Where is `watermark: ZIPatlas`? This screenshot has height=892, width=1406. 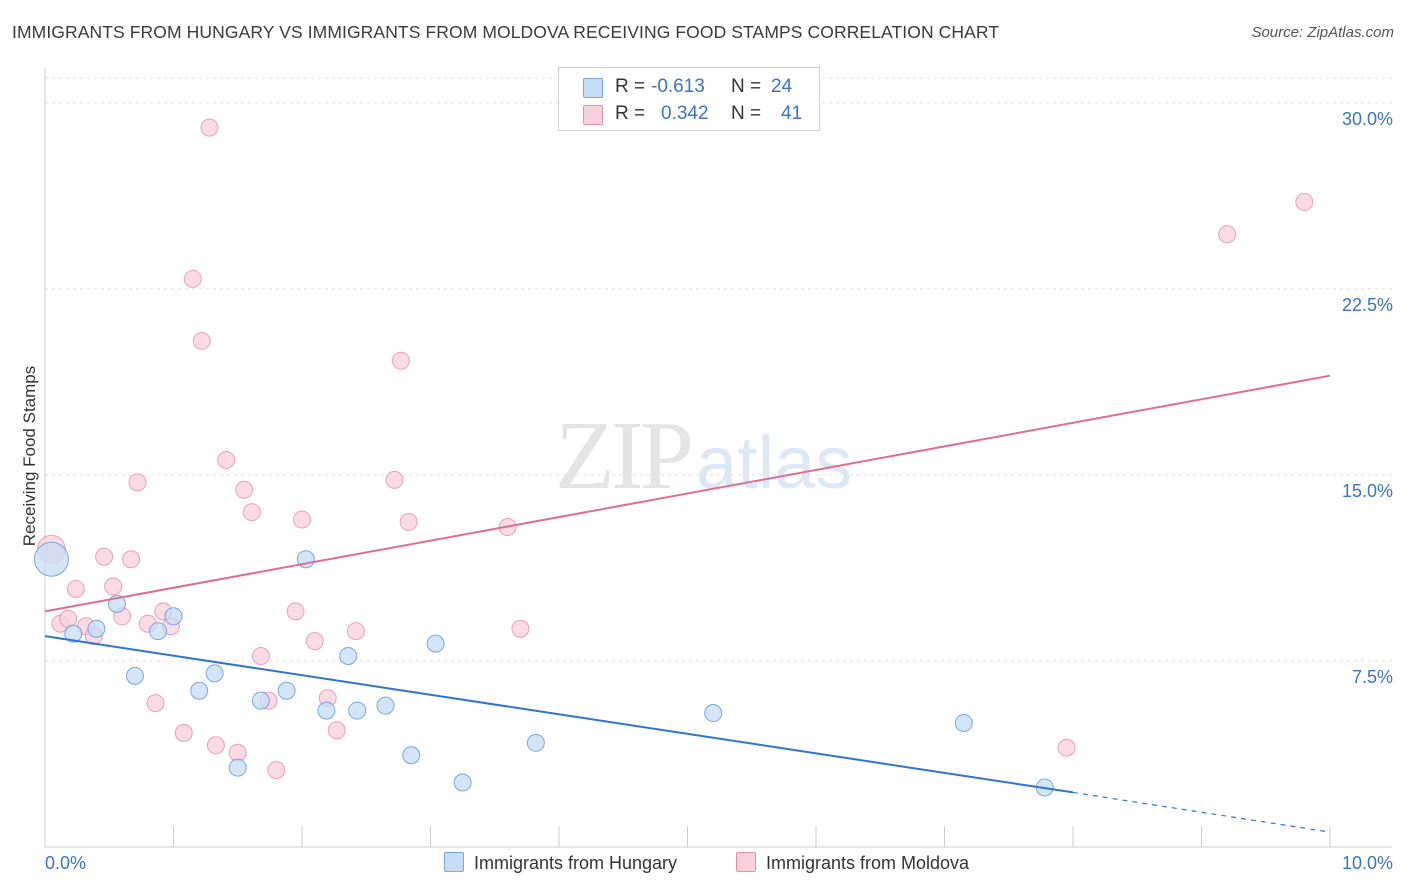 watermark: ZIPatlas is located at coordinates (703, 456).